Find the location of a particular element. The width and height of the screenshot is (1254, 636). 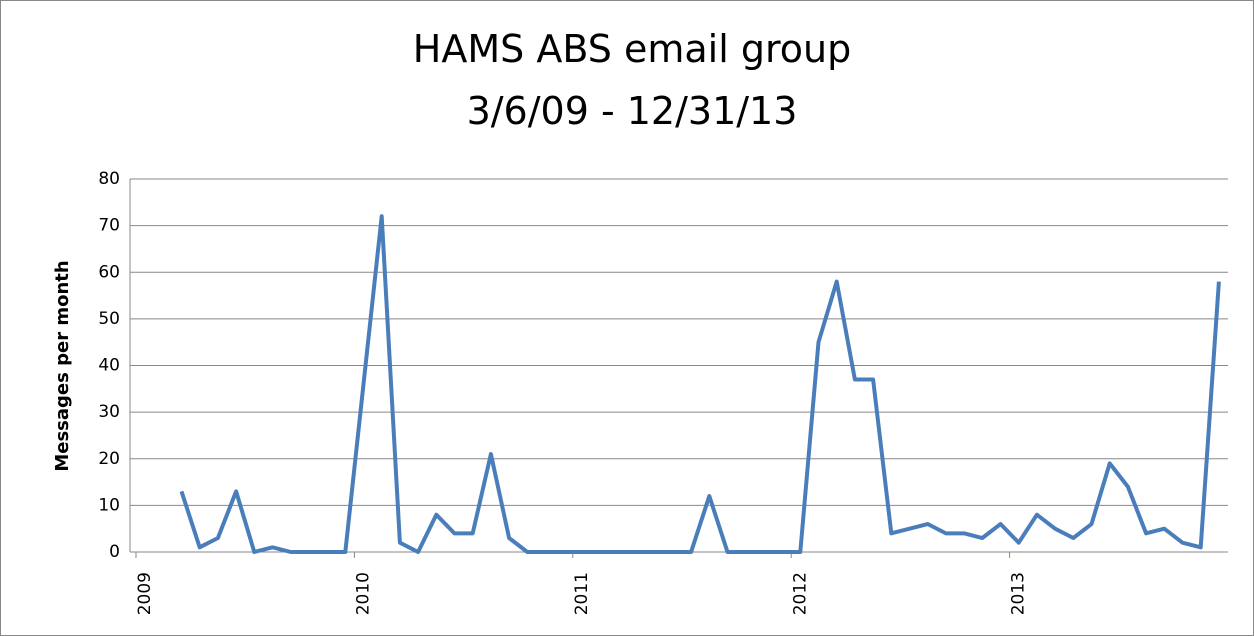

y-tick-label: 60 is located at coordinates (109, 272).